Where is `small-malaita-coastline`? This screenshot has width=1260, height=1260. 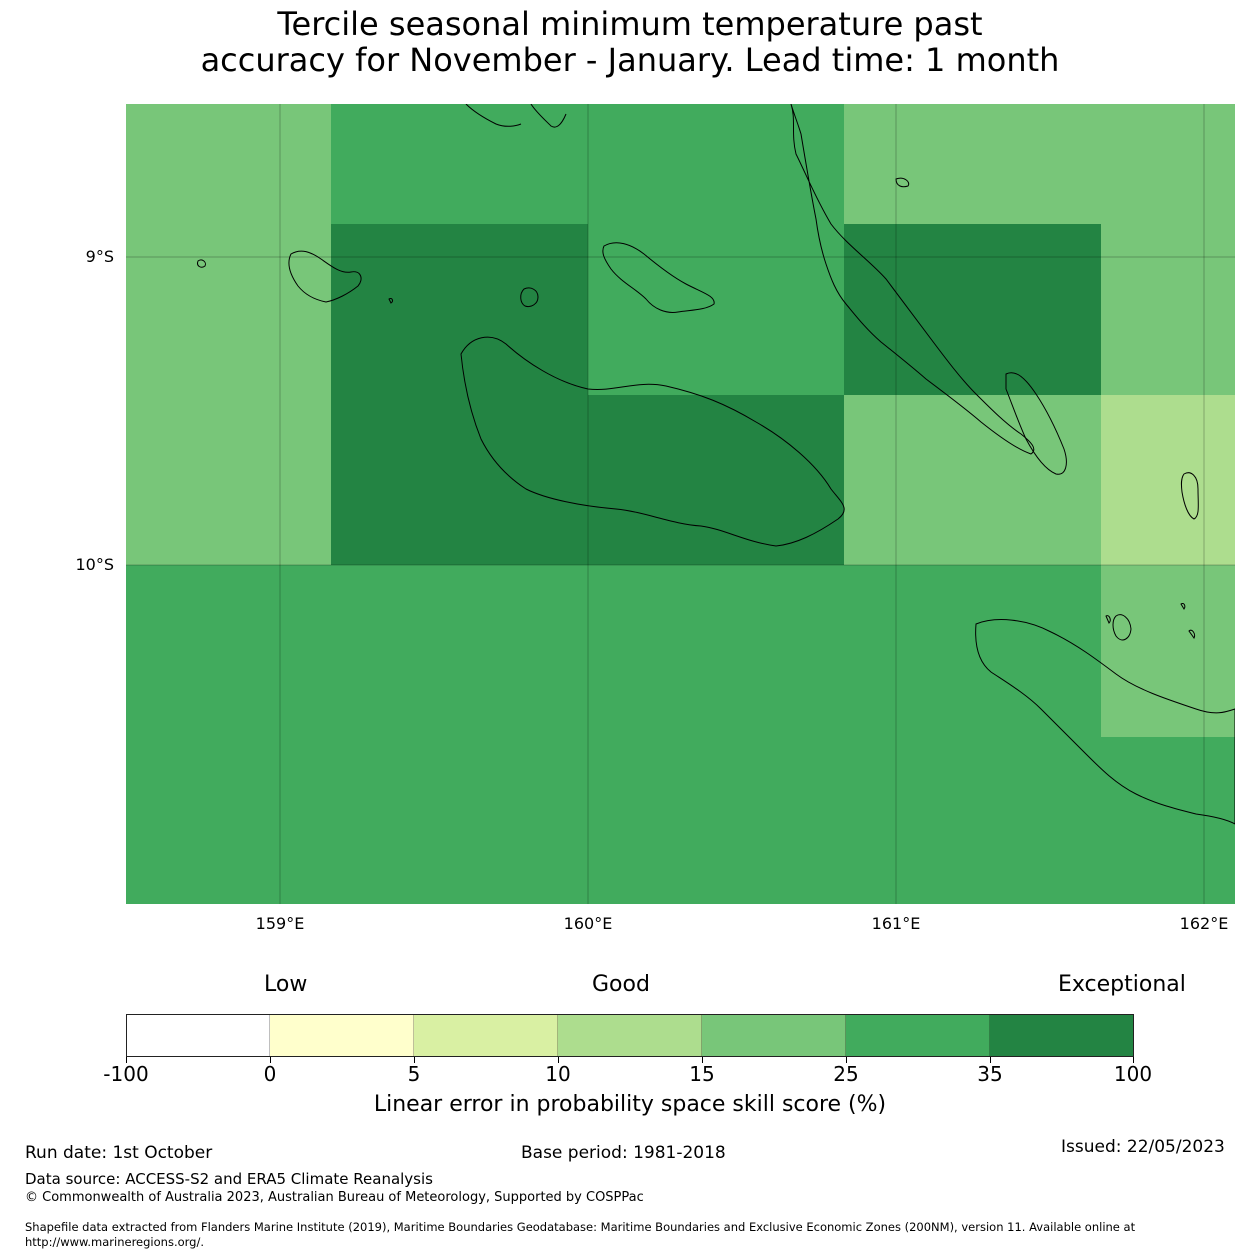
small-malaita-coastline is located at coordinates (1036, 423).